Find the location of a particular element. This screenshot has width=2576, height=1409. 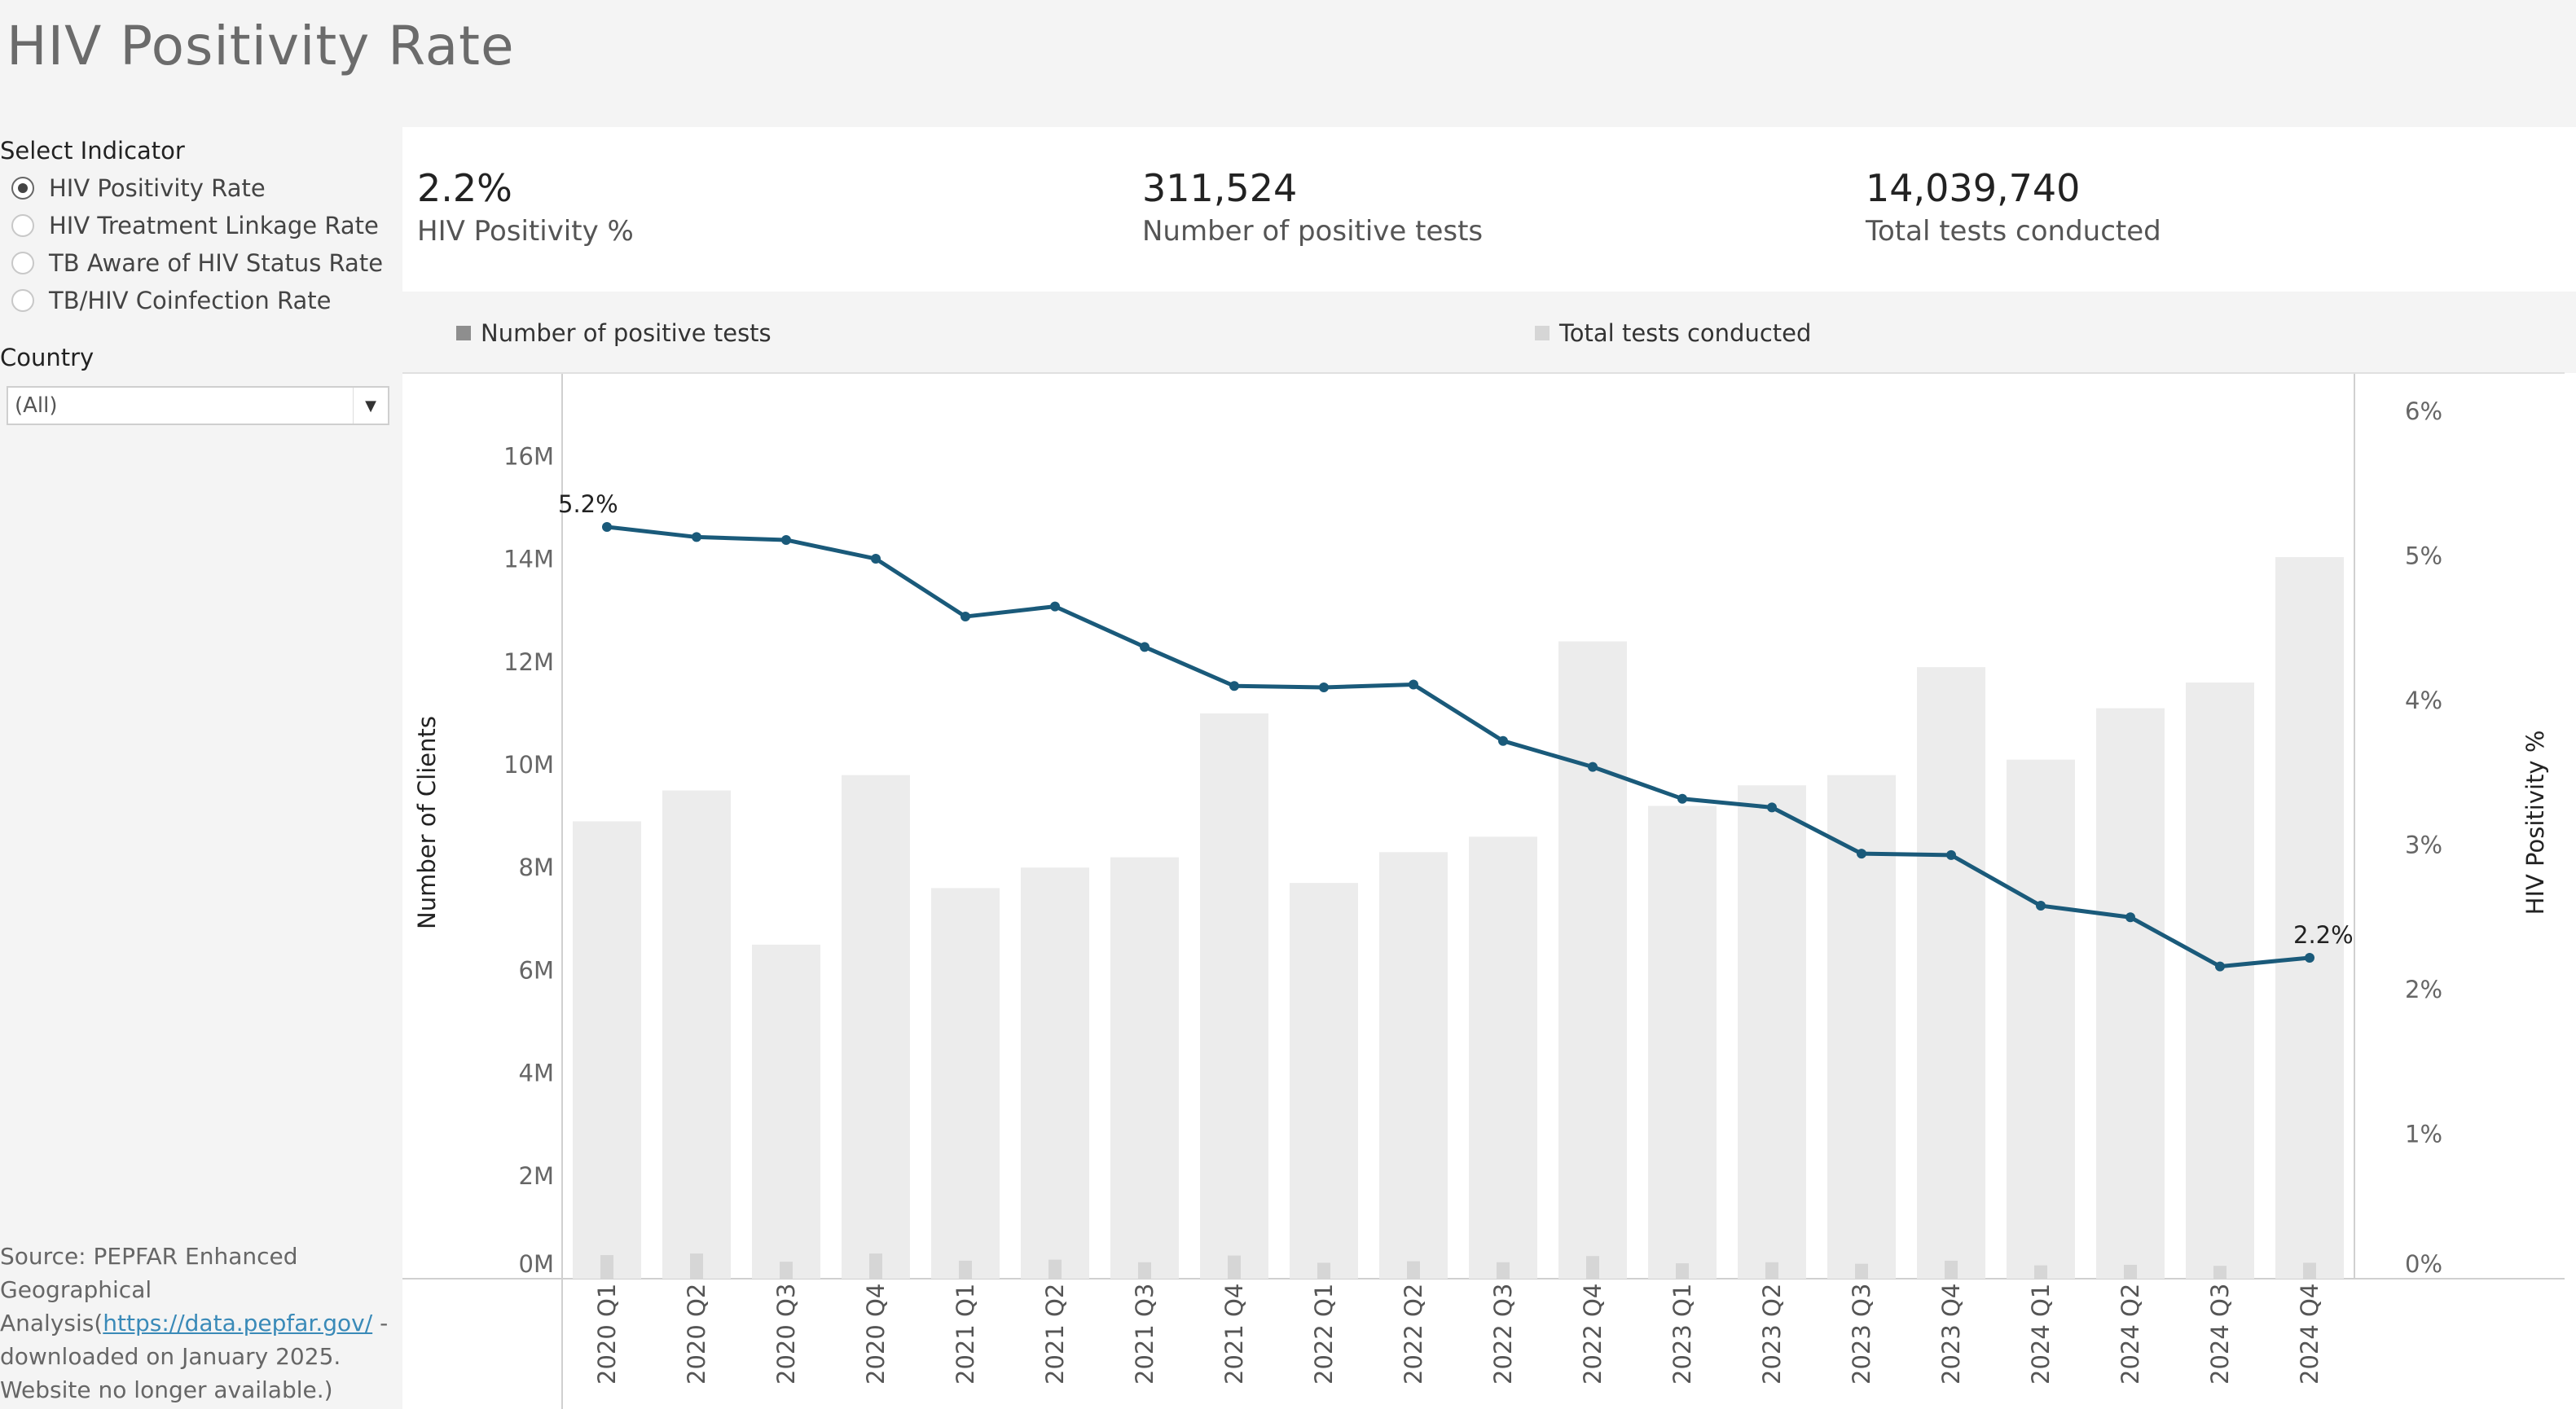

y-tick-label: 0M is located at coordinates (536, 1264).